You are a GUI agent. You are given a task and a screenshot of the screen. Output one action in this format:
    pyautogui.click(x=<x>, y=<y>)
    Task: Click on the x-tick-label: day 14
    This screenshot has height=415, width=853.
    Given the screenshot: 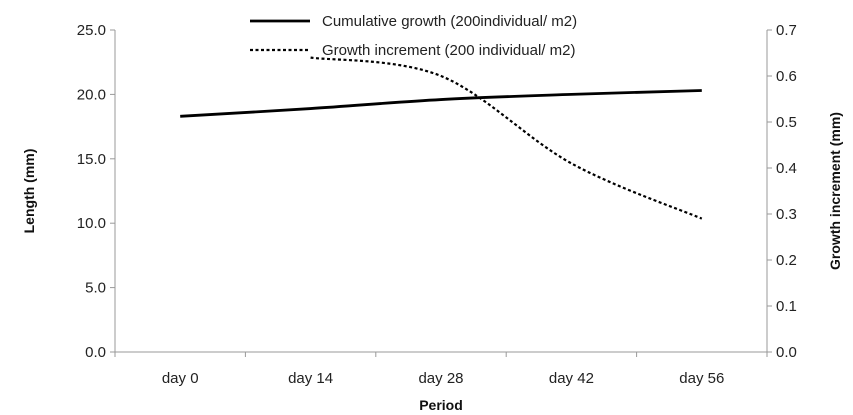 What is the action you would take?
    pyautogui.click(x=310, y=378)
    